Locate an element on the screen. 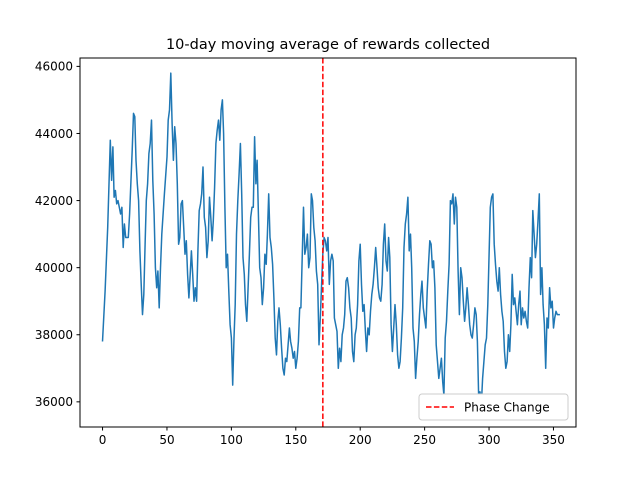  x-tick-label: 0 is located at coordinates (103, 440).